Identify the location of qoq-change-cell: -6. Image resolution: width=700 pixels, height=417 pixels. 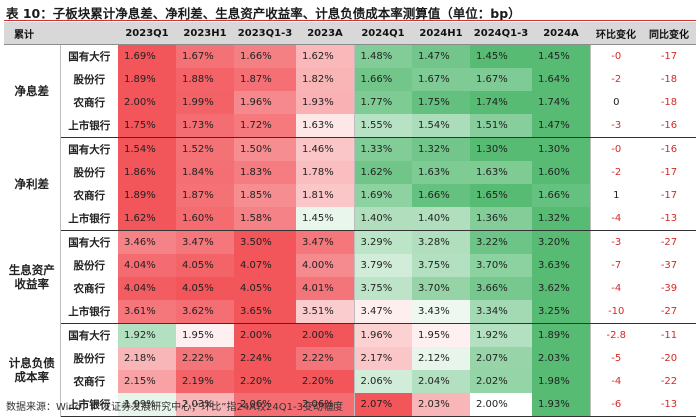
(615, 405).